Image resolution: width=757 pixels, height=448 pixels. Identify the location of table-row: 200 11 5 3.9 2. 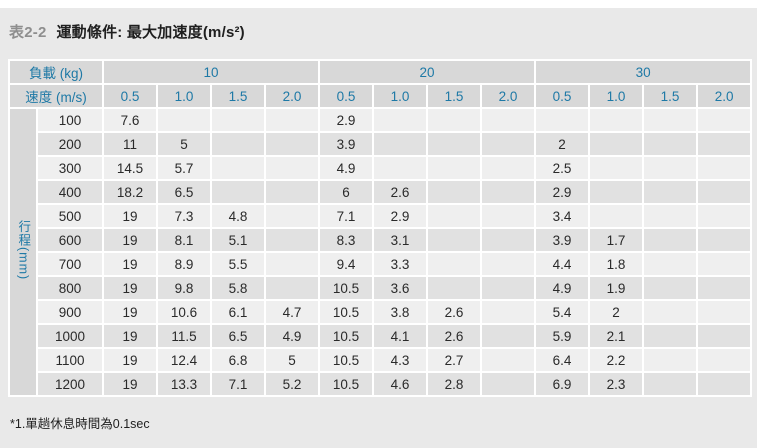
(380, 144).